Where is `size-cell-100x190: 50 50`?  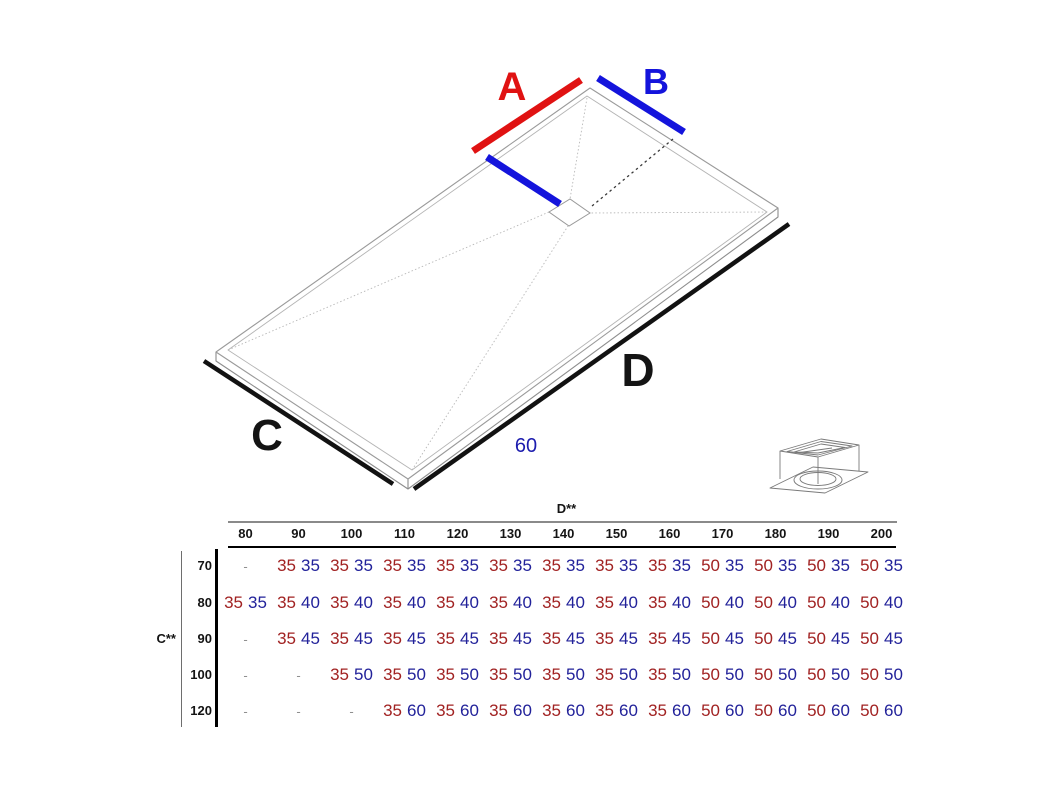
size-cell-100x190: 50 50 is located at coordinates (828, 675).